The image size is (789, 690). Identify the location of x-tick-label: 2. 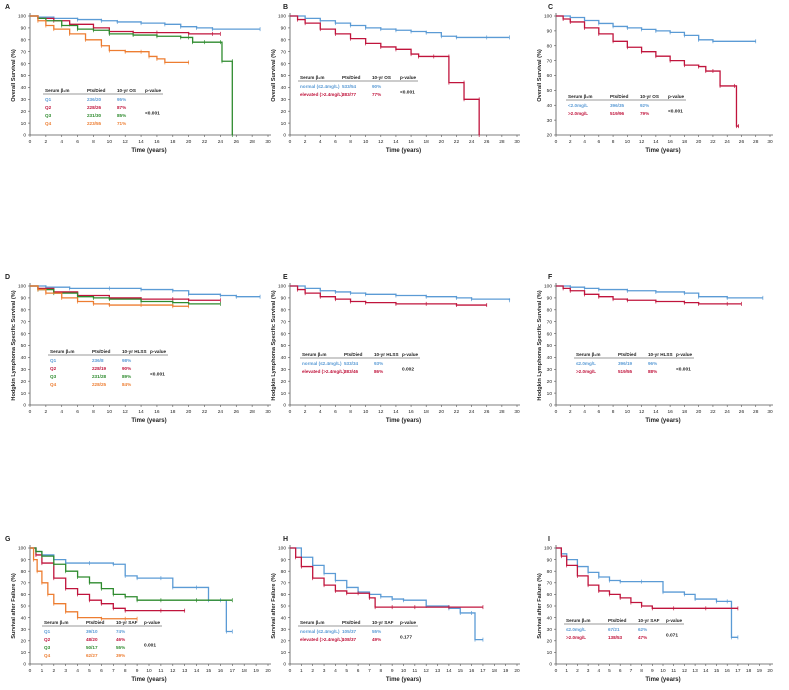
(305, 142).